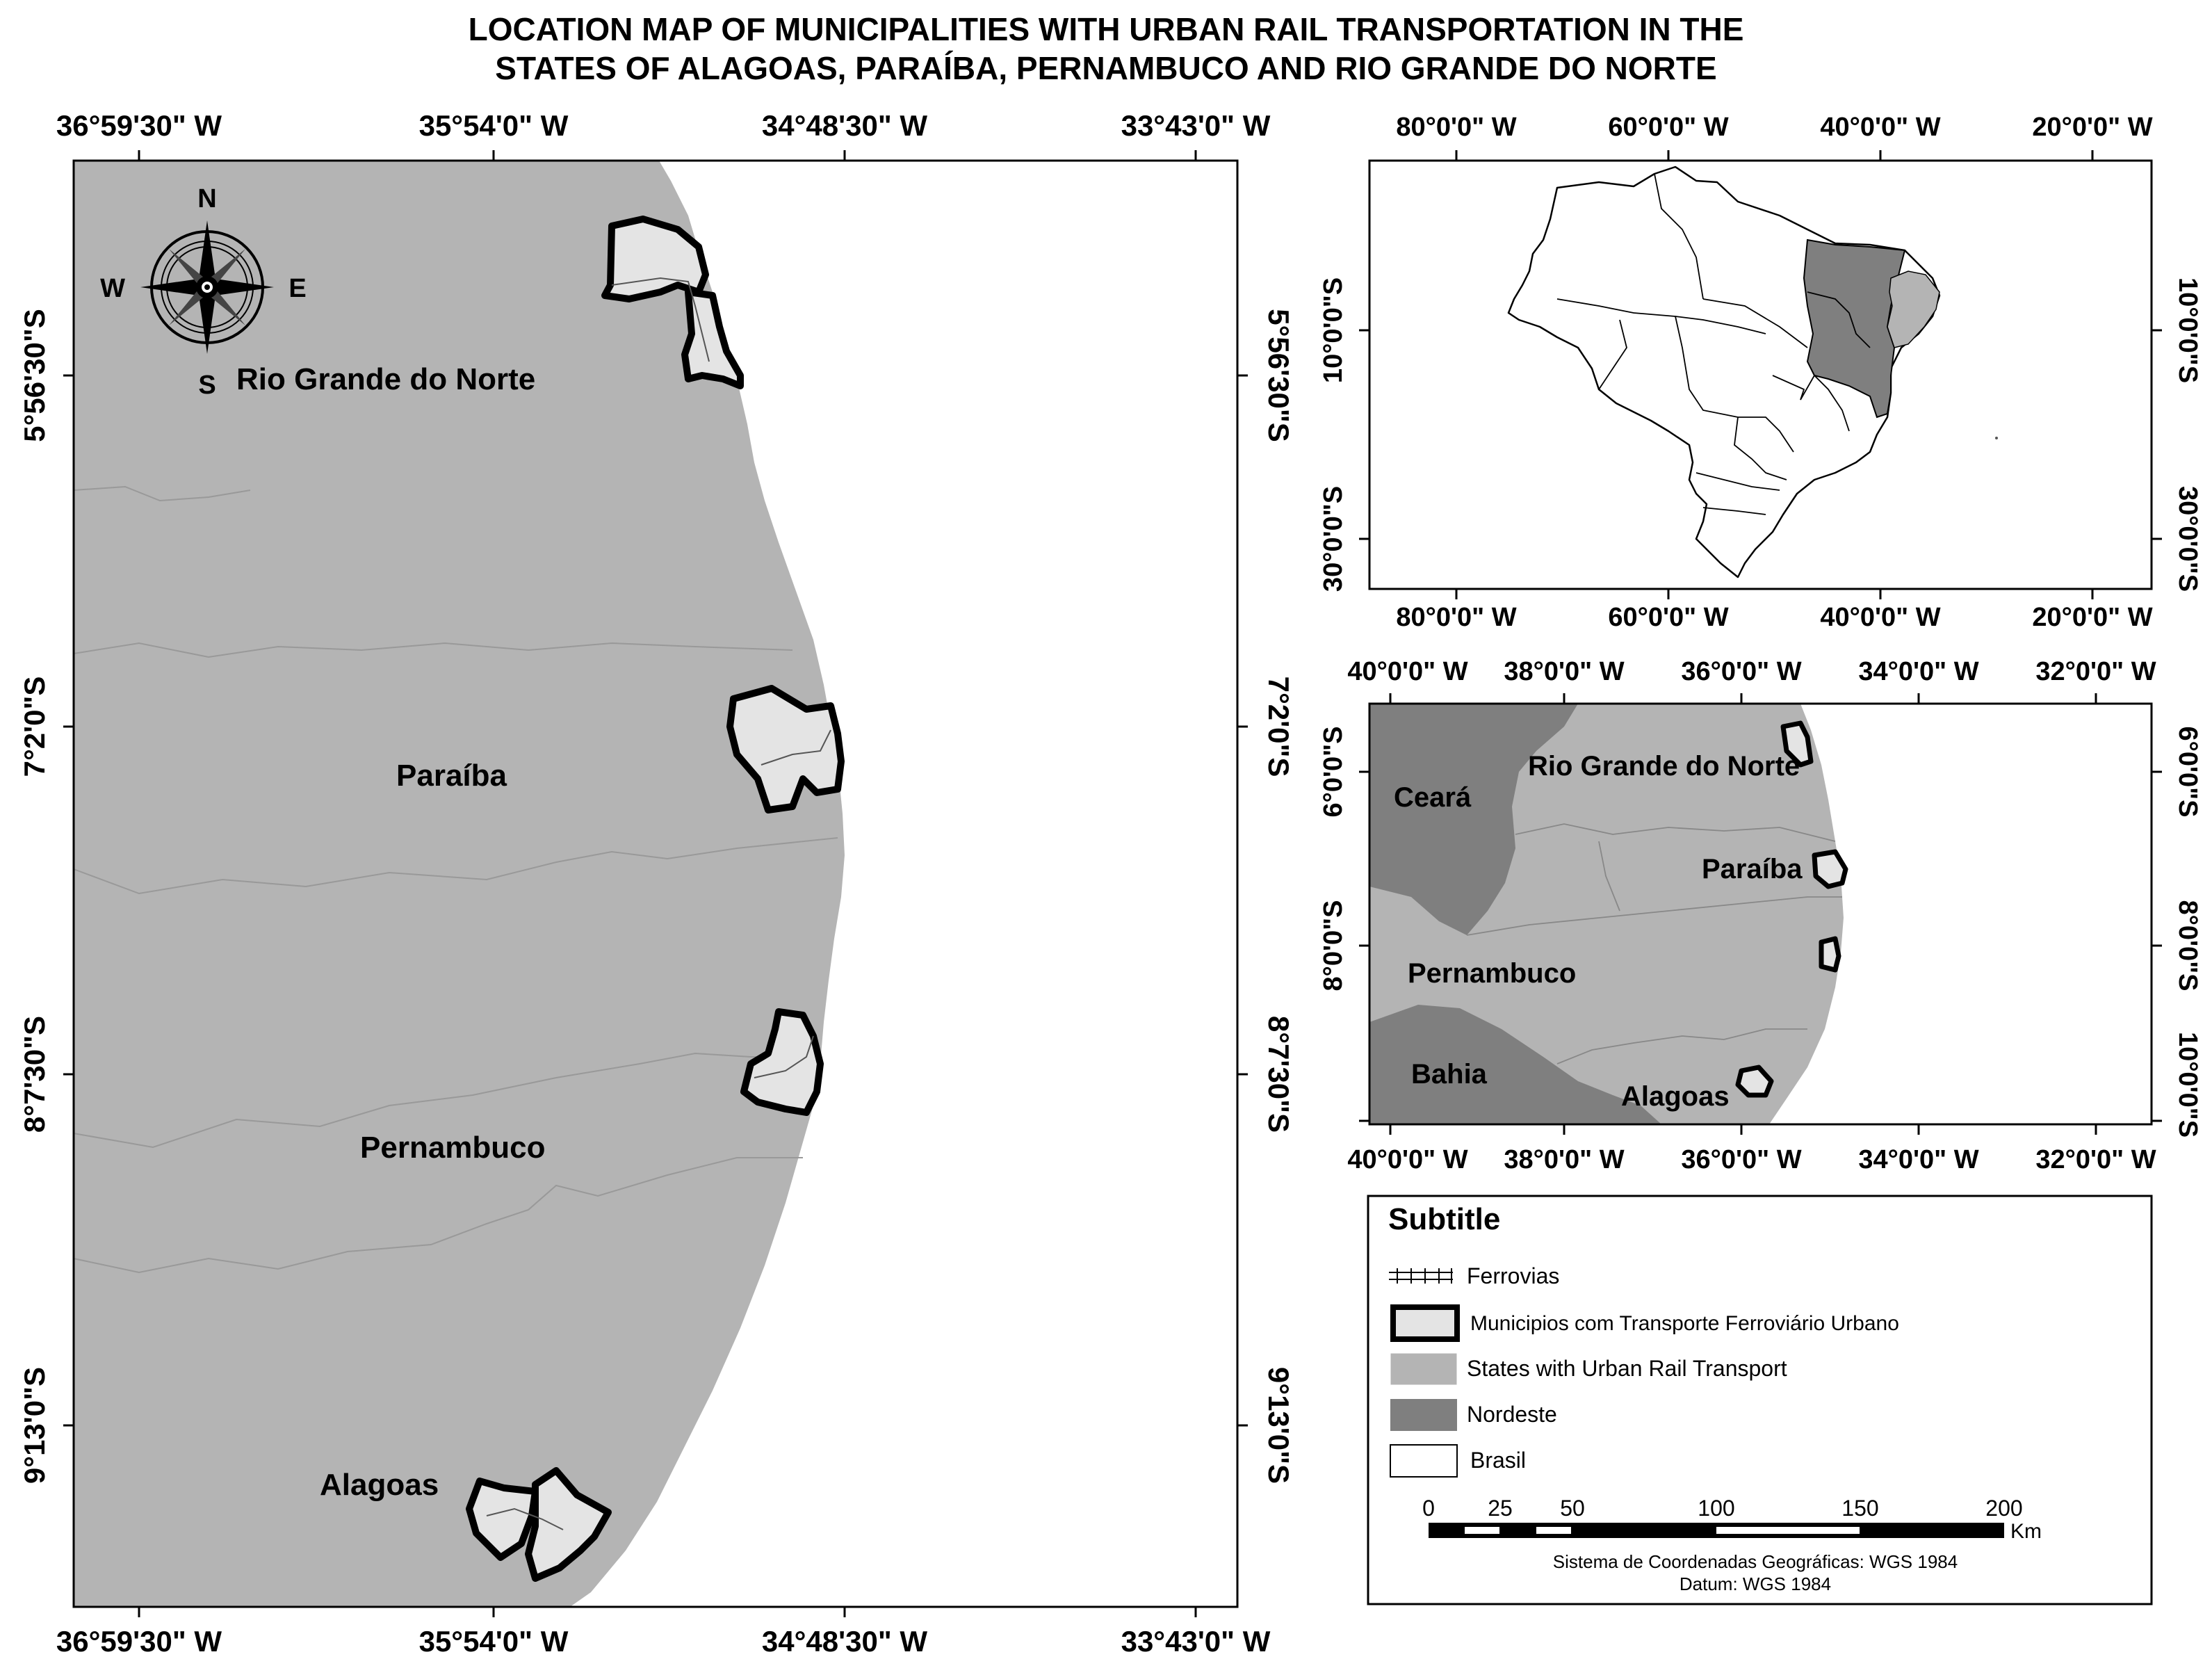 Image resolution: width=2212 pixels, height=1675 pixels. What do you see at coordinates (1333, 539) in the screenshot?
I see `brazil-lat-left-2: 30°0'0"S` at bounding box center [1333, 539].